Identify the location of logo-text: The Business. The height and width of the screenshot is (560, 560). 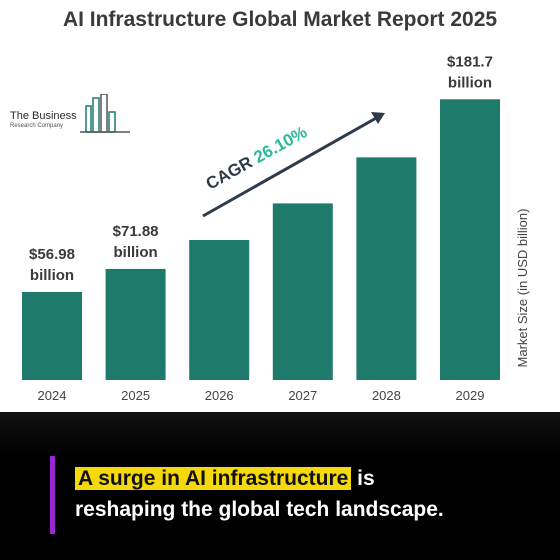
(43, 116).